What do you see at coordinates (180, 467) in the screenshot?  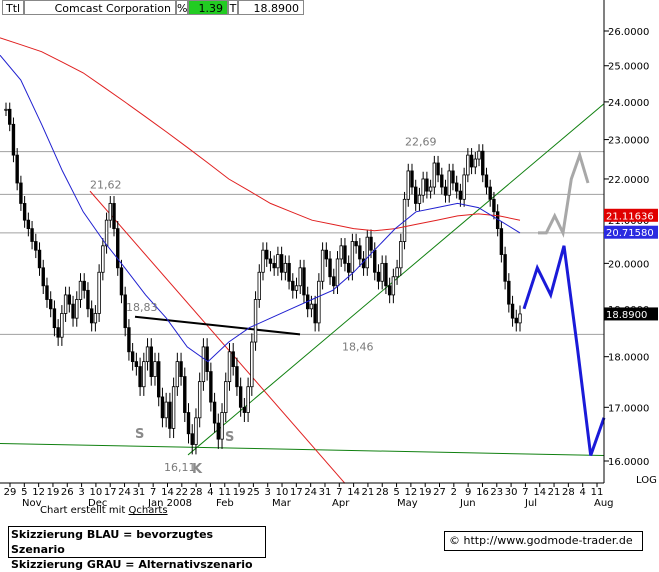 I see `level-label: 16,11` at bounding box center [180, 467].